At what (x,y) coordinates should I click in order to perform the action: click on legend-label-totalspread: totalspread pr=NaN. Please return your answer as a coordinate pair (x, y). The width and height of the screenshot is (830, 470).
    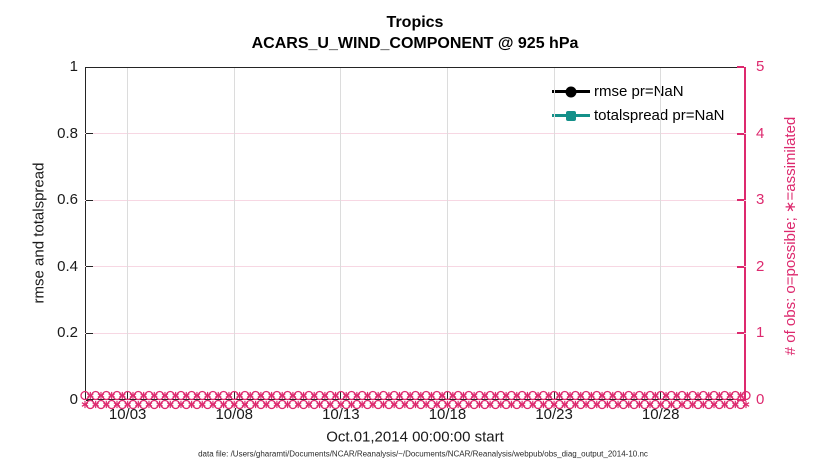
    Looking at the image, I should click on (659, 115).